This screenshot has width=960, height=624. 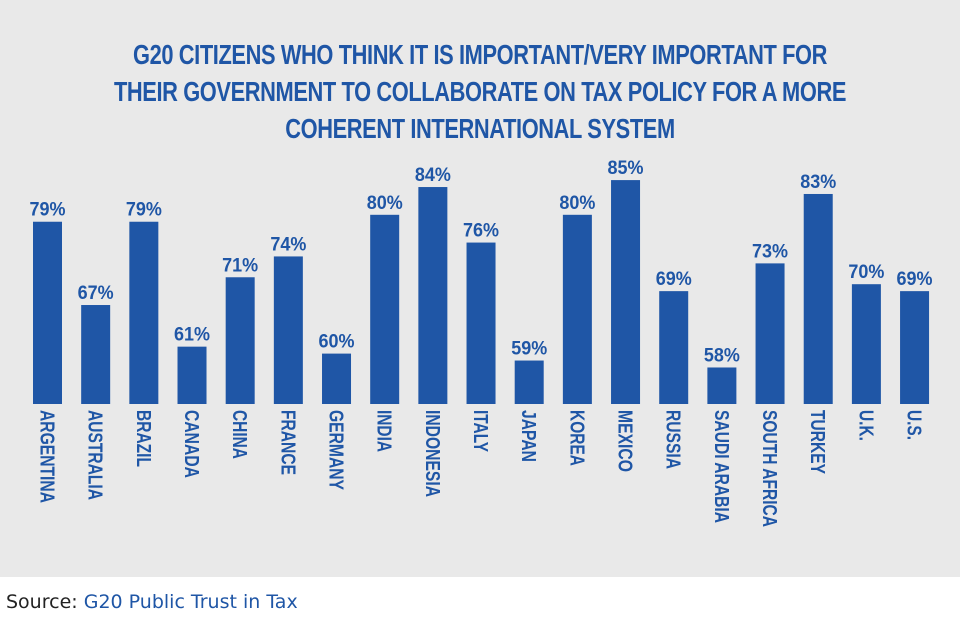 What do you see at coordinates (818, 182) in the screenshot?
I see `value-label: 83%` at bounding box center [818, 182].